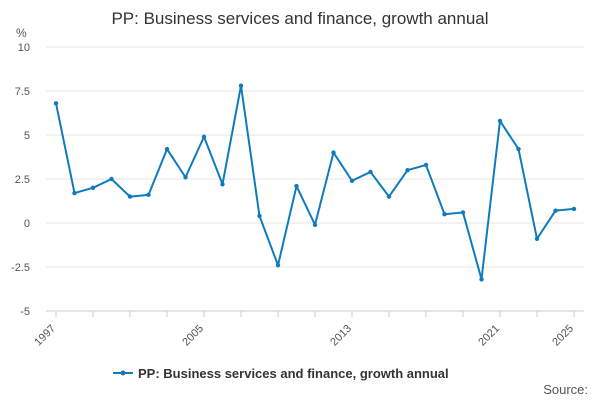  I want to click on y-tick-label: -5, so click(25, 312).